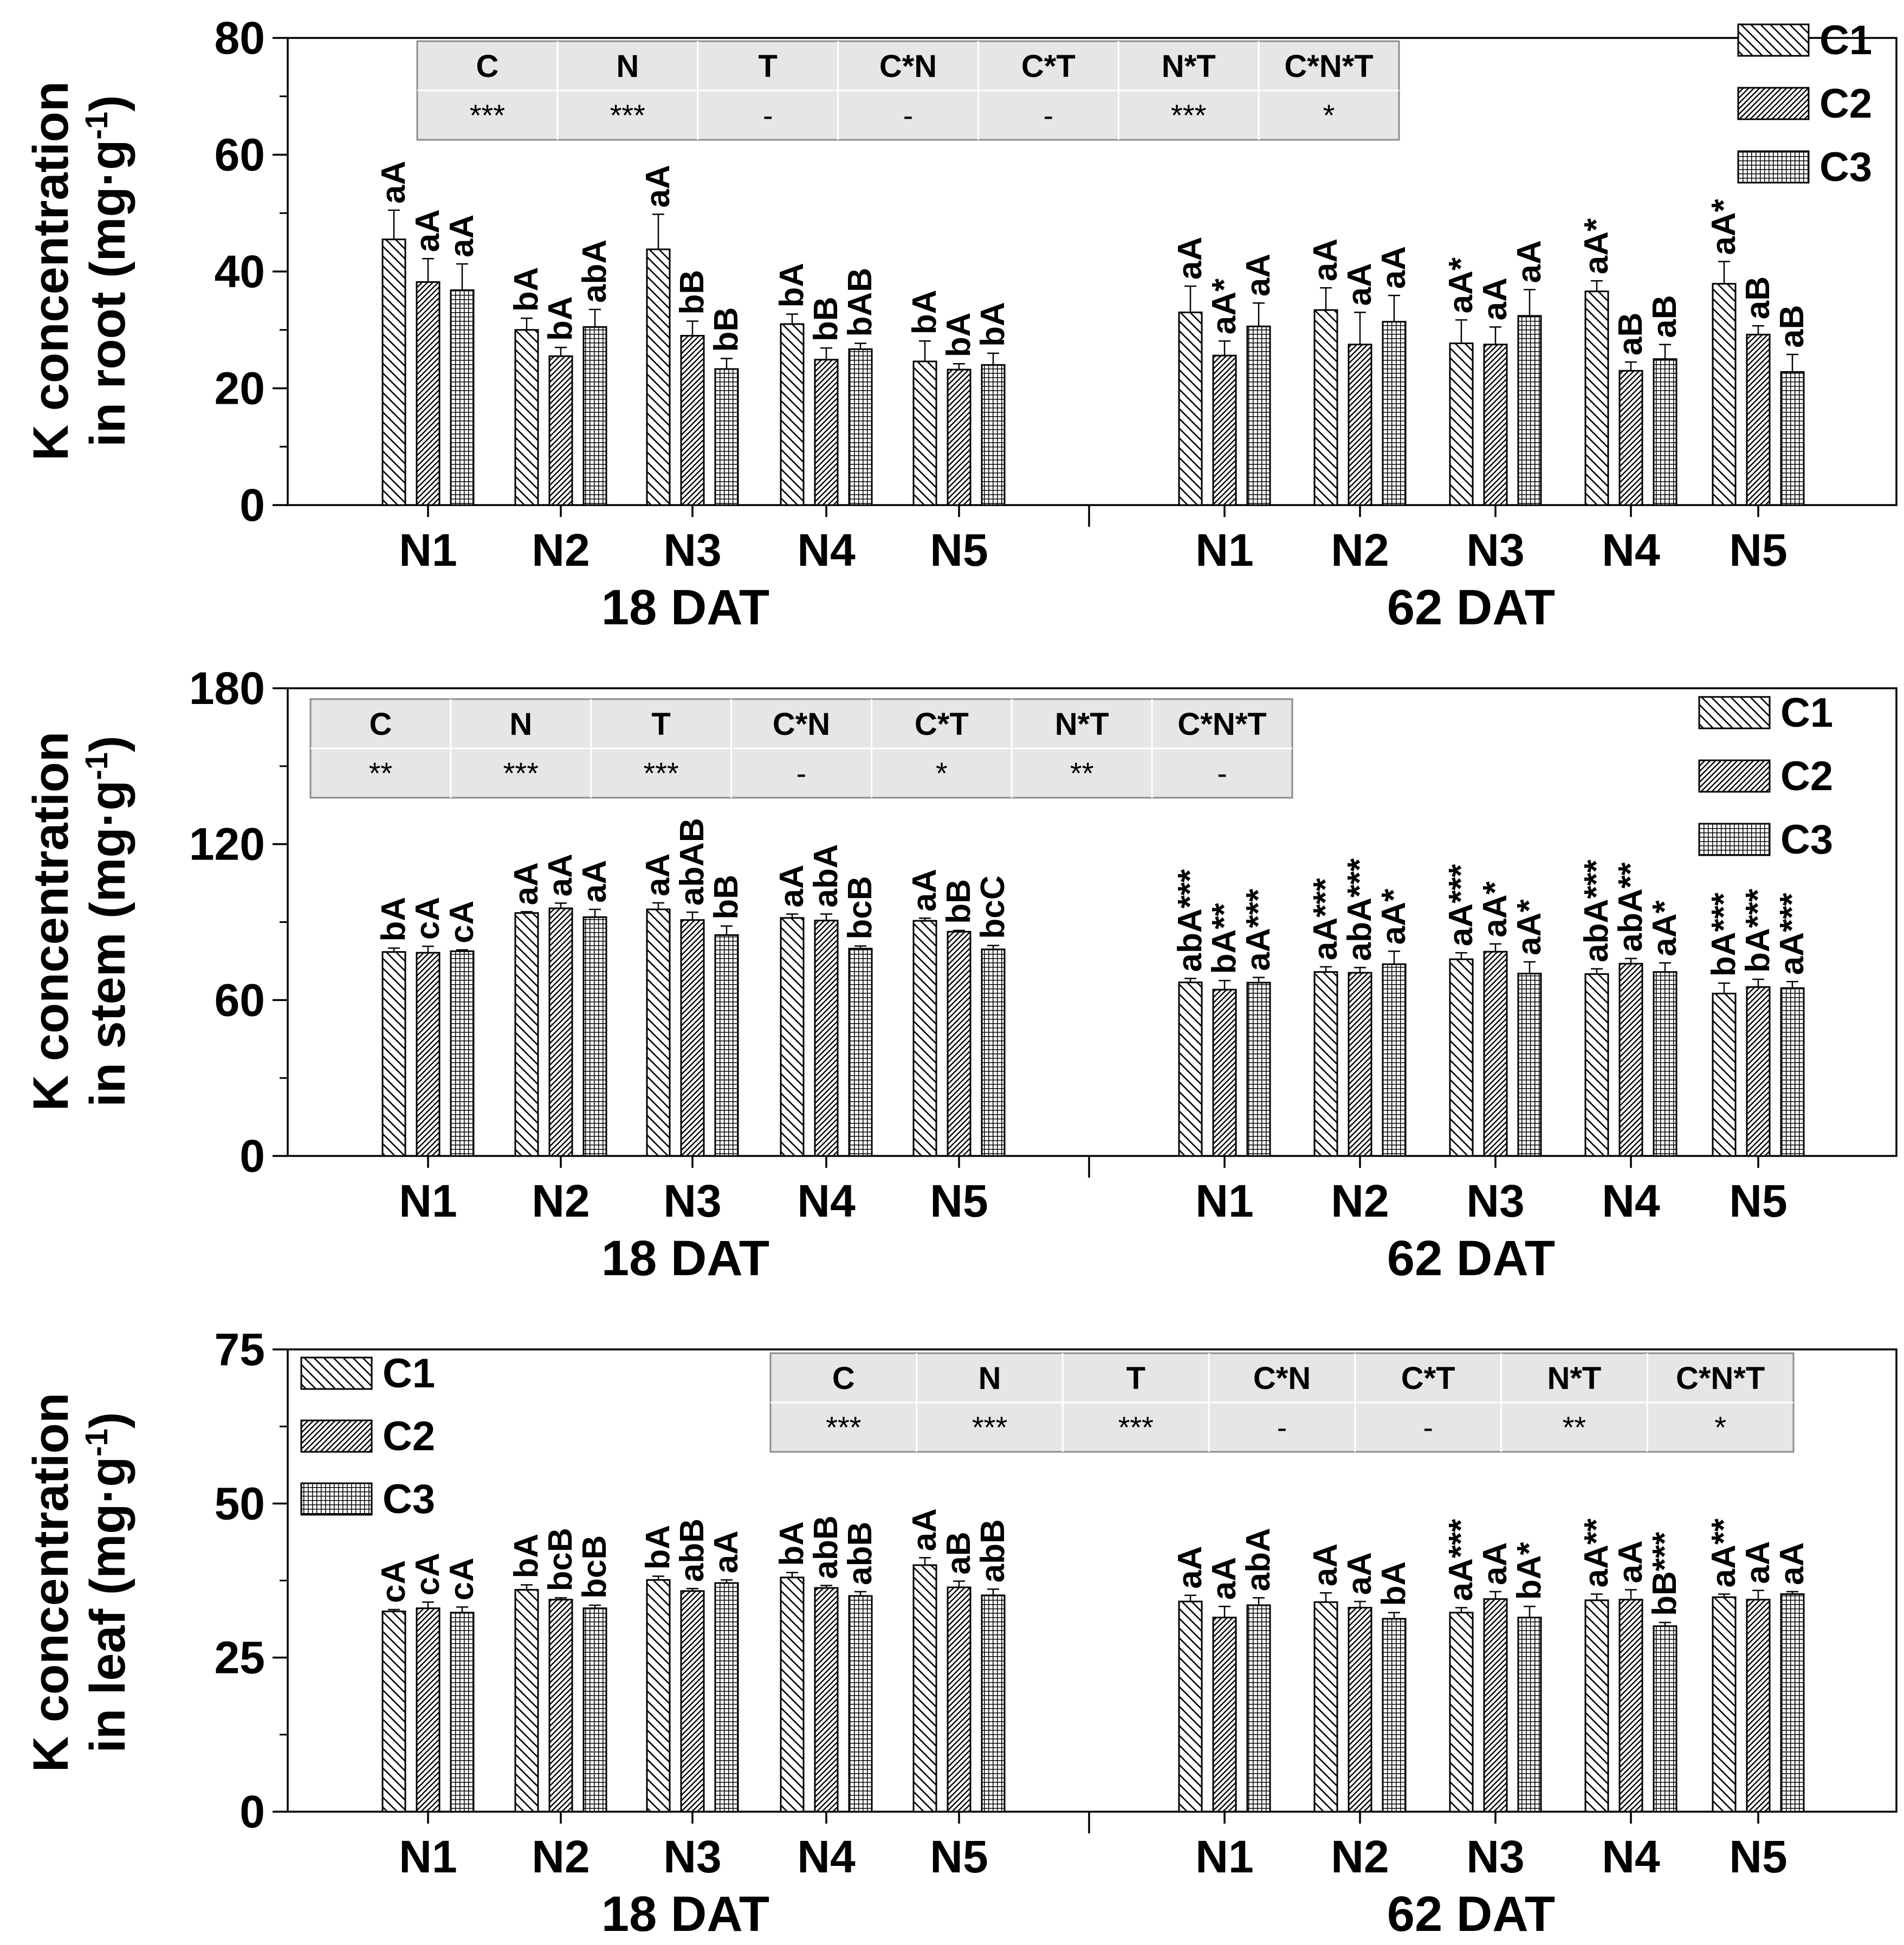 The height and width of the screenshot is (1945, 1904). I want to click on legend-swatch-c2, so click(336, 1436).